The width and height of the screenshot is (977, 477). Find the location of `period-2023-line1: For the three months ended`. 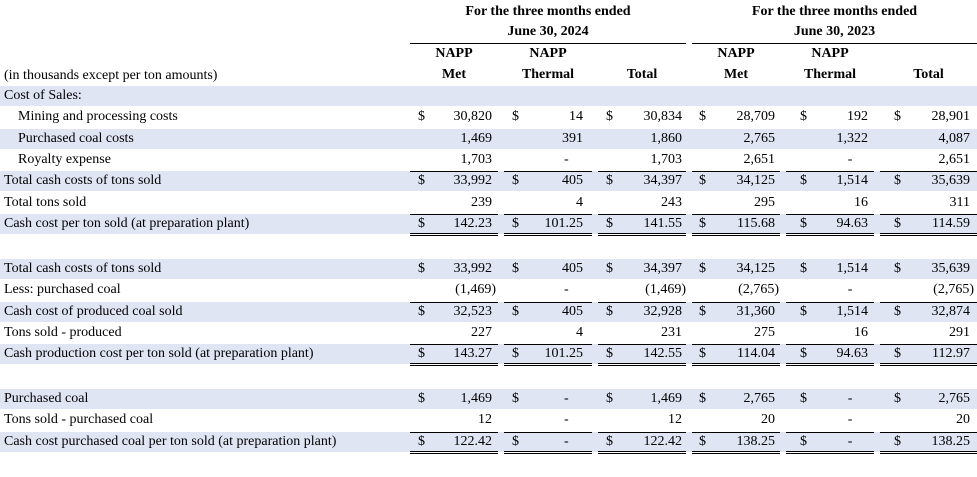

period-2023-line1: For the three months ended is located at coordinates (834, 11).